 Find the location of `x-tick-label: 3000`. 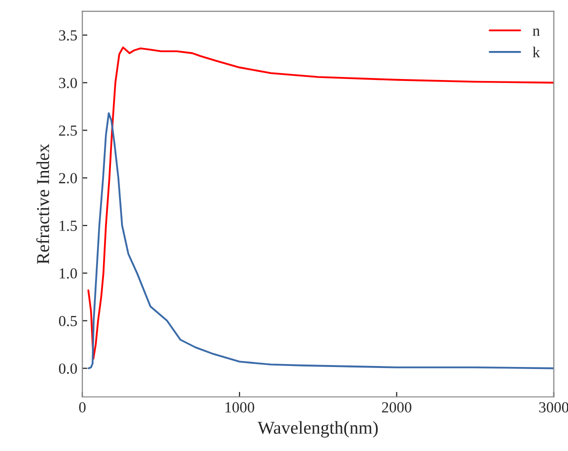

x-tick-label: 3000 is located at coordinates (553, 407).